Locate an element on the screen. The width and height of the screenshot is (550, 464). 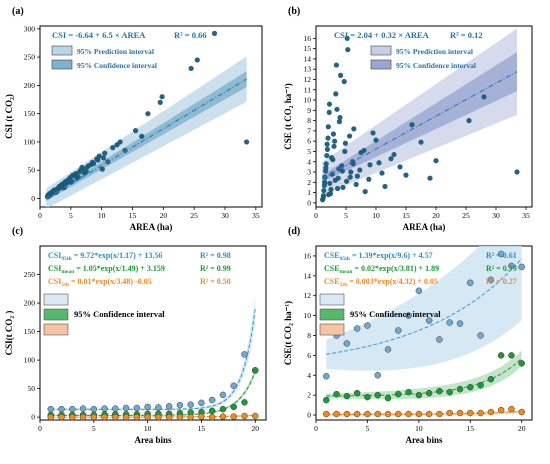
plot-area is located at coordinates (420, 115).